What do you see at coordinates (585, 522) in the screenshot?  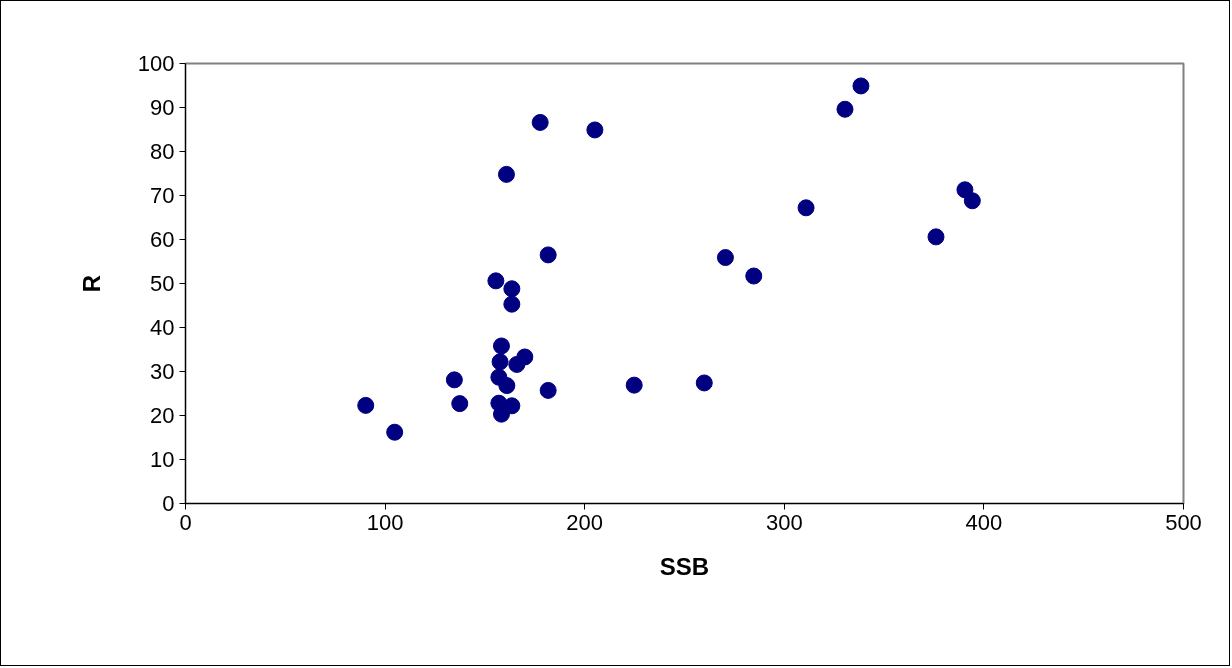 I see `x-tick-label: 200` at bounding box center [585, 522].